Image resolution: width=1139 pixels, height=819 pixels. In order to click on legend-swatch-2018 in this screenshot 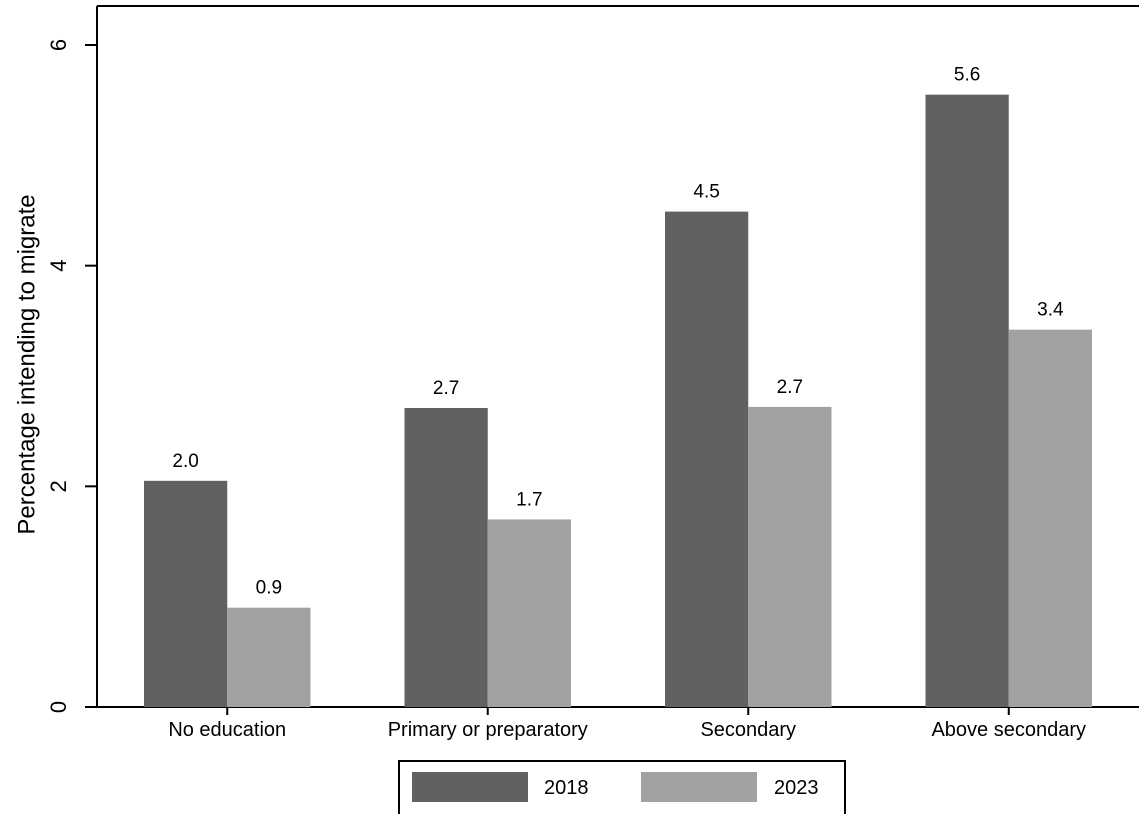, I will do `click(470, 787)`.